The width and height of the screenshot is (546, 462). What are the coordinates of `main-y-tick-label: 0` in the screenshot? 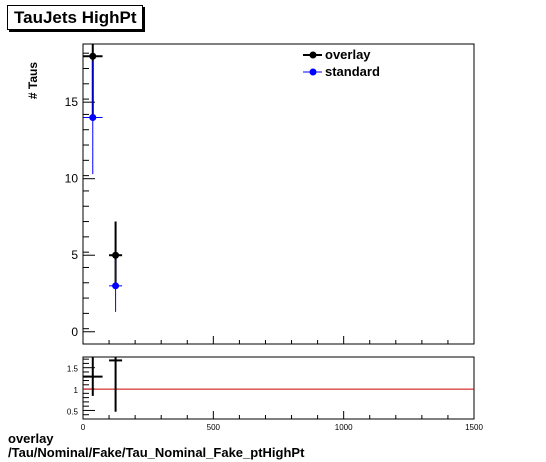 It's located at (74, 332).